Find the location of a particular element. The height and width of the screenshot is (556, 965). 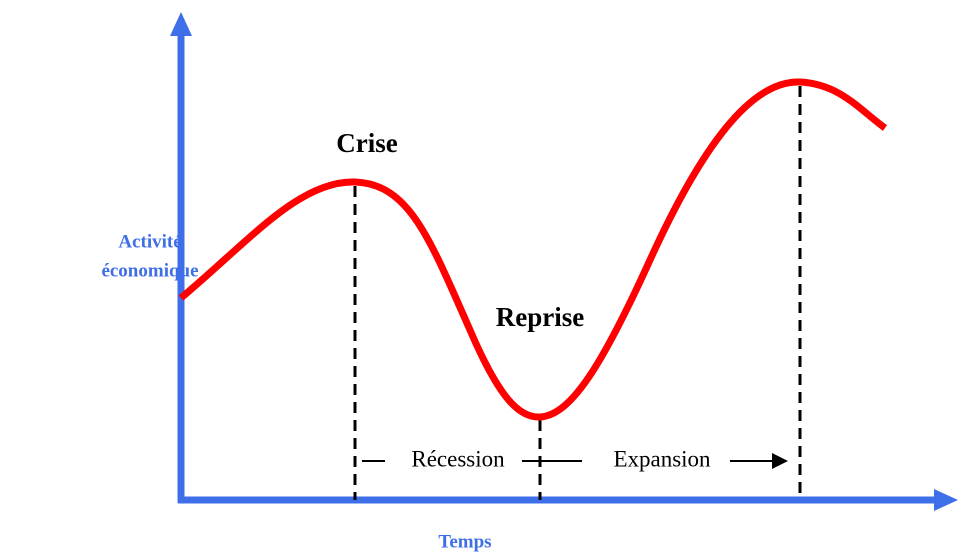

x-axis-label: Temps is located at coordinates (464, 541).